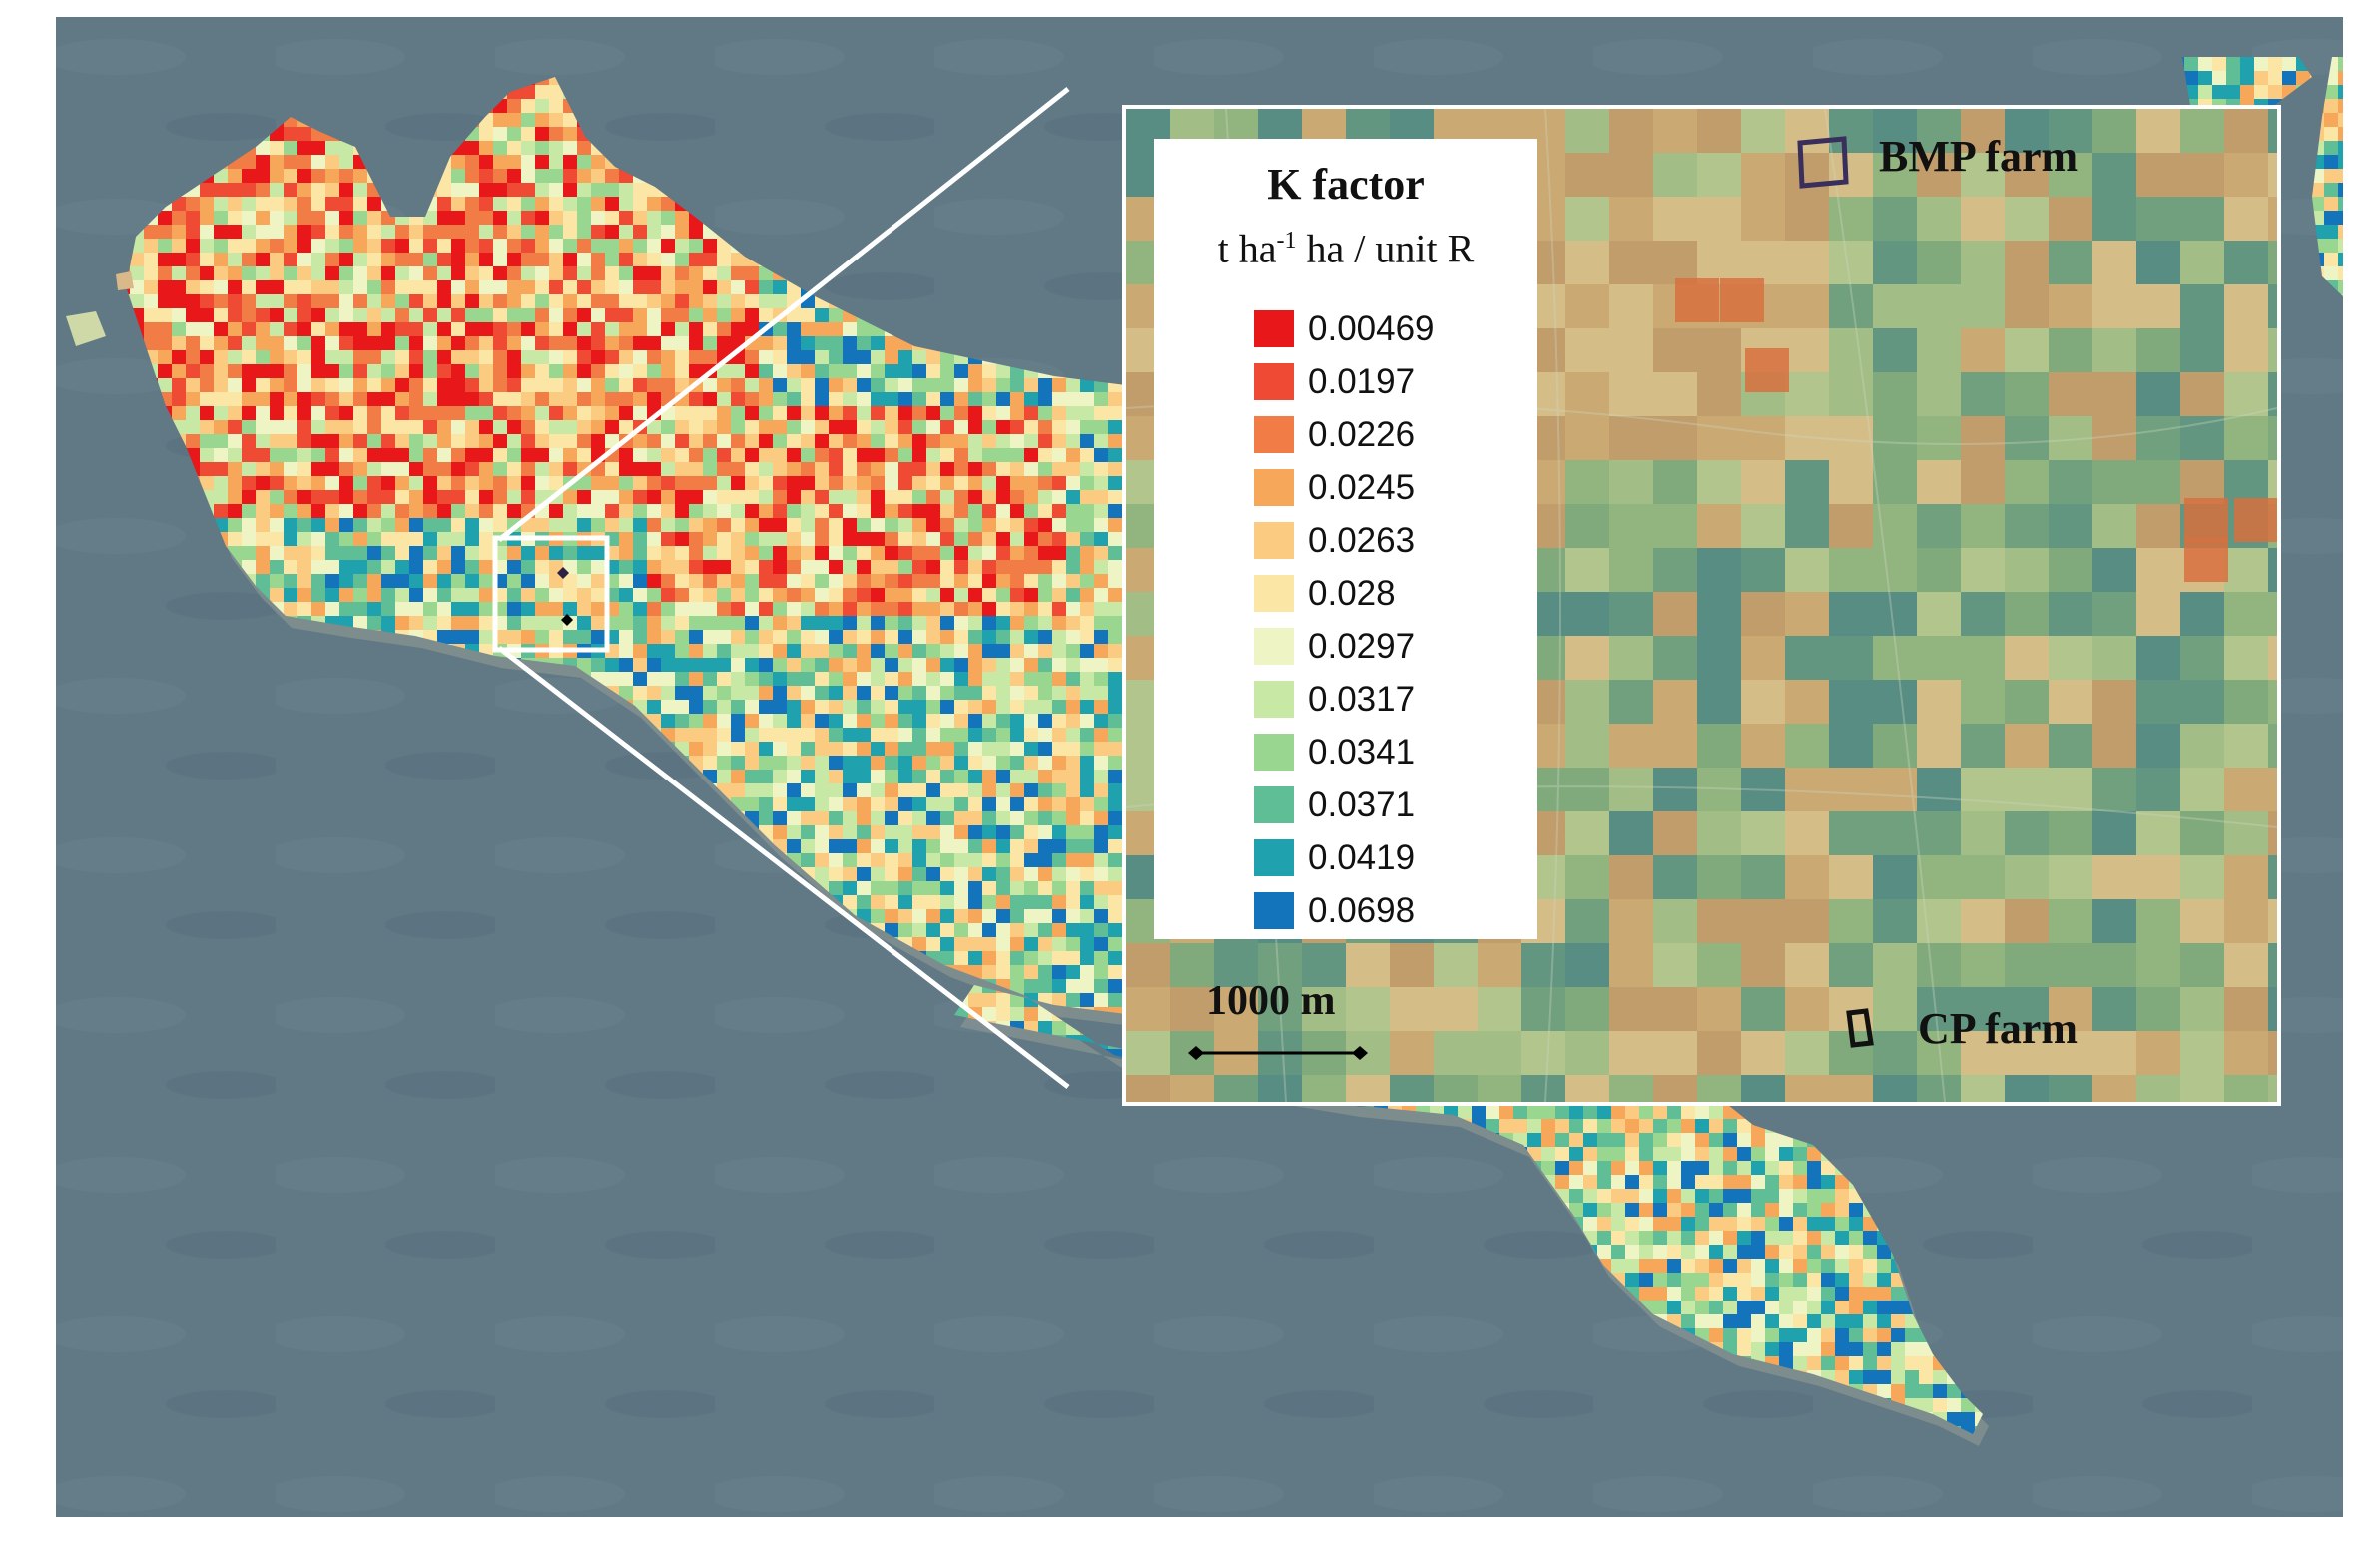 The height and width of the screenshot is (1561, 2380). I want to click on legend-item: 0.0263, so click(1344, 541).